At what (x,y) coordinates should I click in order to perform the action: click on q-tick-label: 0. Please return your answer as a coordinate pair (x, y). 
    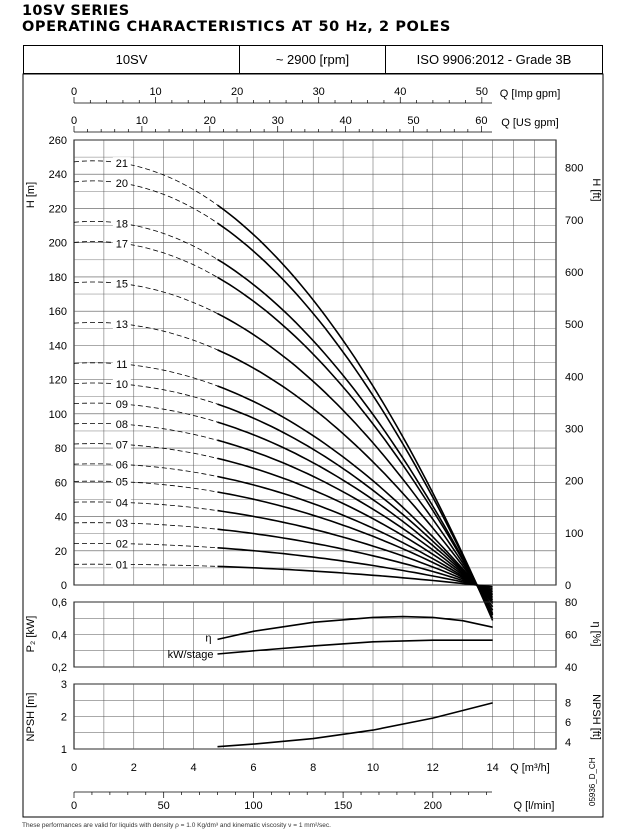
    Looking at the image, I should click on (74, 768).